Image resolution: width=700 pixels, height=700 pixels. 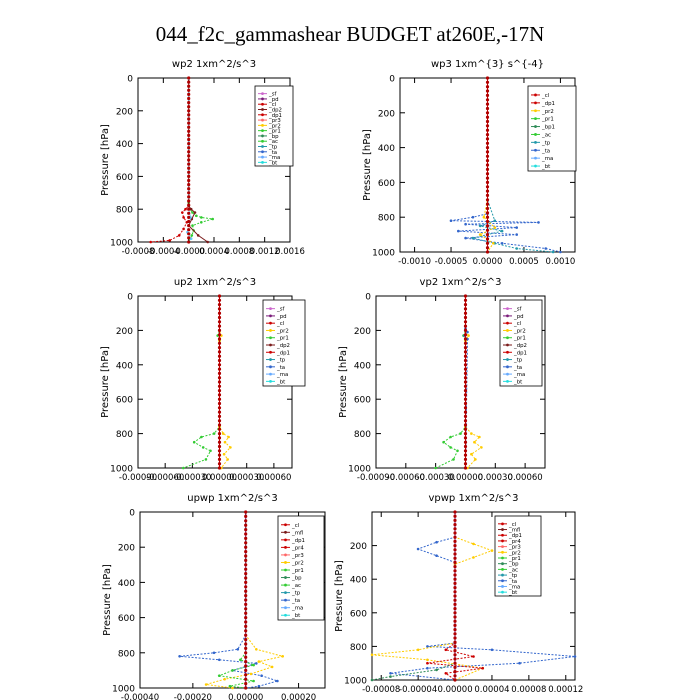 What do you see at coordinates (138, 478) in the screenshot?
I see `x-tick-label: -0.00090` at bounding box center [138, 478].